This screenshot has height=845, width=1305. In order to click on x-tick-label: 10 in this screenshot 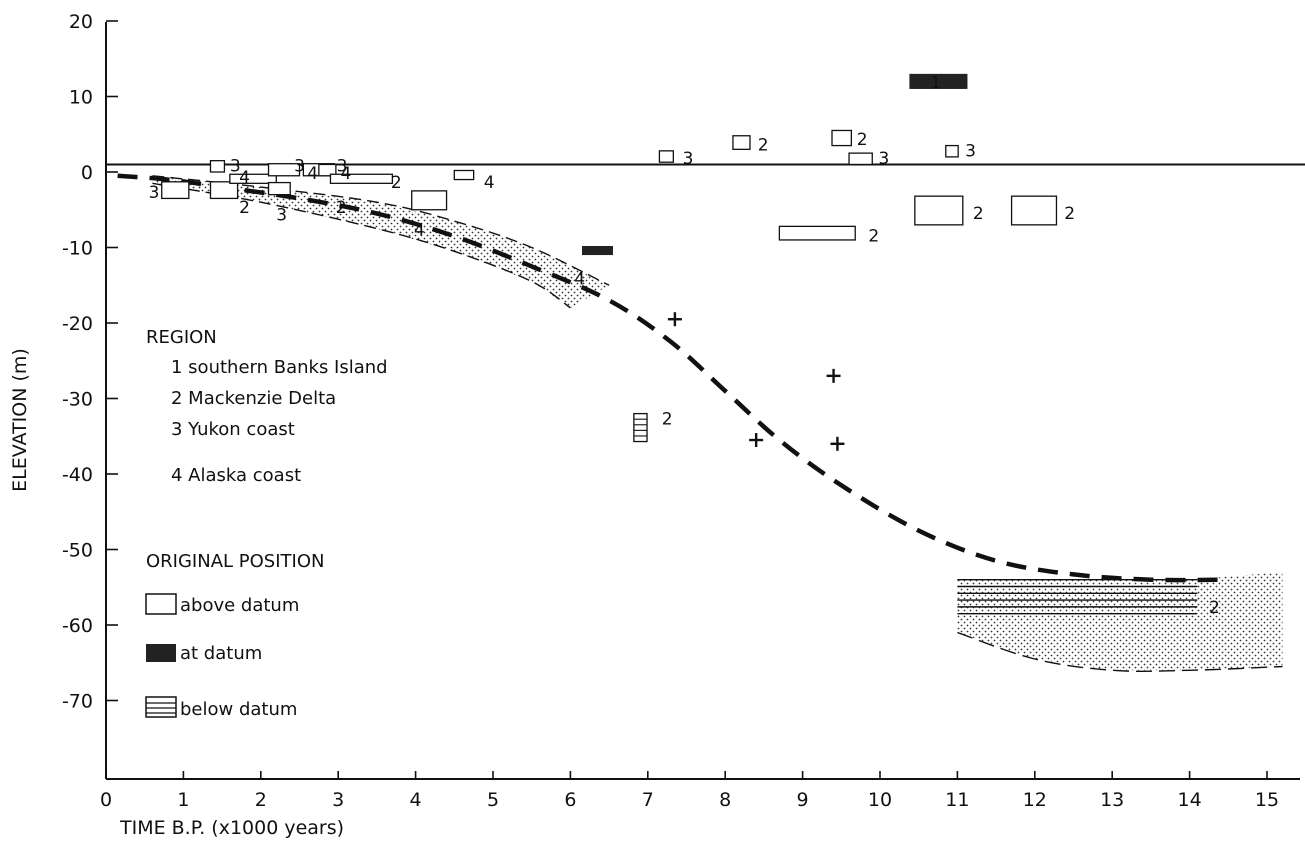, I will do `click(880, 800)`.